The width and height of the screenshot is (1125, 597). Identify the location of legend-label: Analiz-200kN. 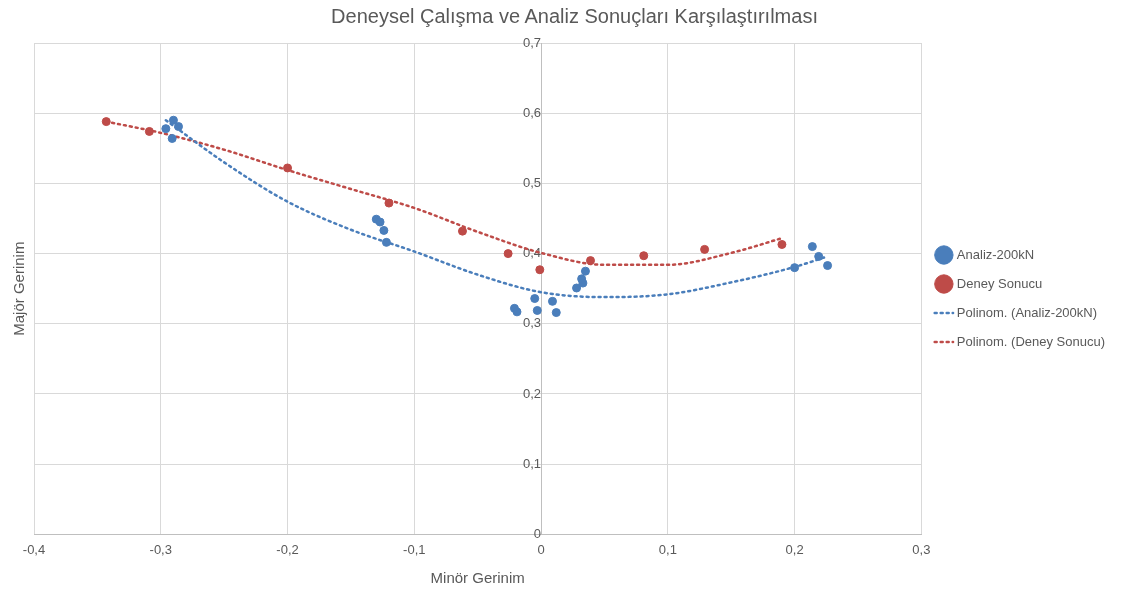
(995, 254).